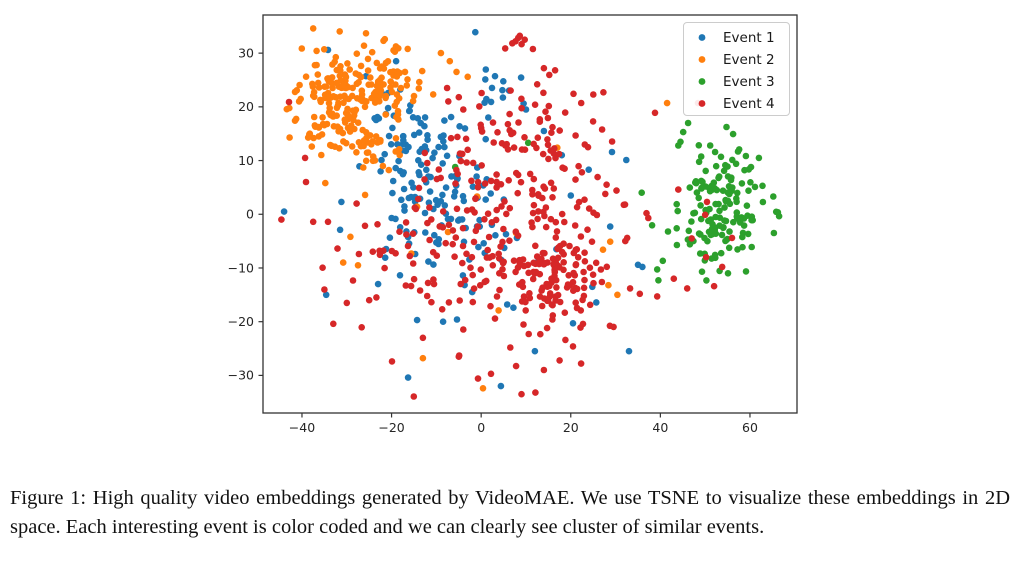 This screenshot has height=572, width=1017. What do you see at coordinates (523, 424) in the screenshot?
I see `x-axis: −40 −20 0 20 40 60` at bounding box center [523, 424].